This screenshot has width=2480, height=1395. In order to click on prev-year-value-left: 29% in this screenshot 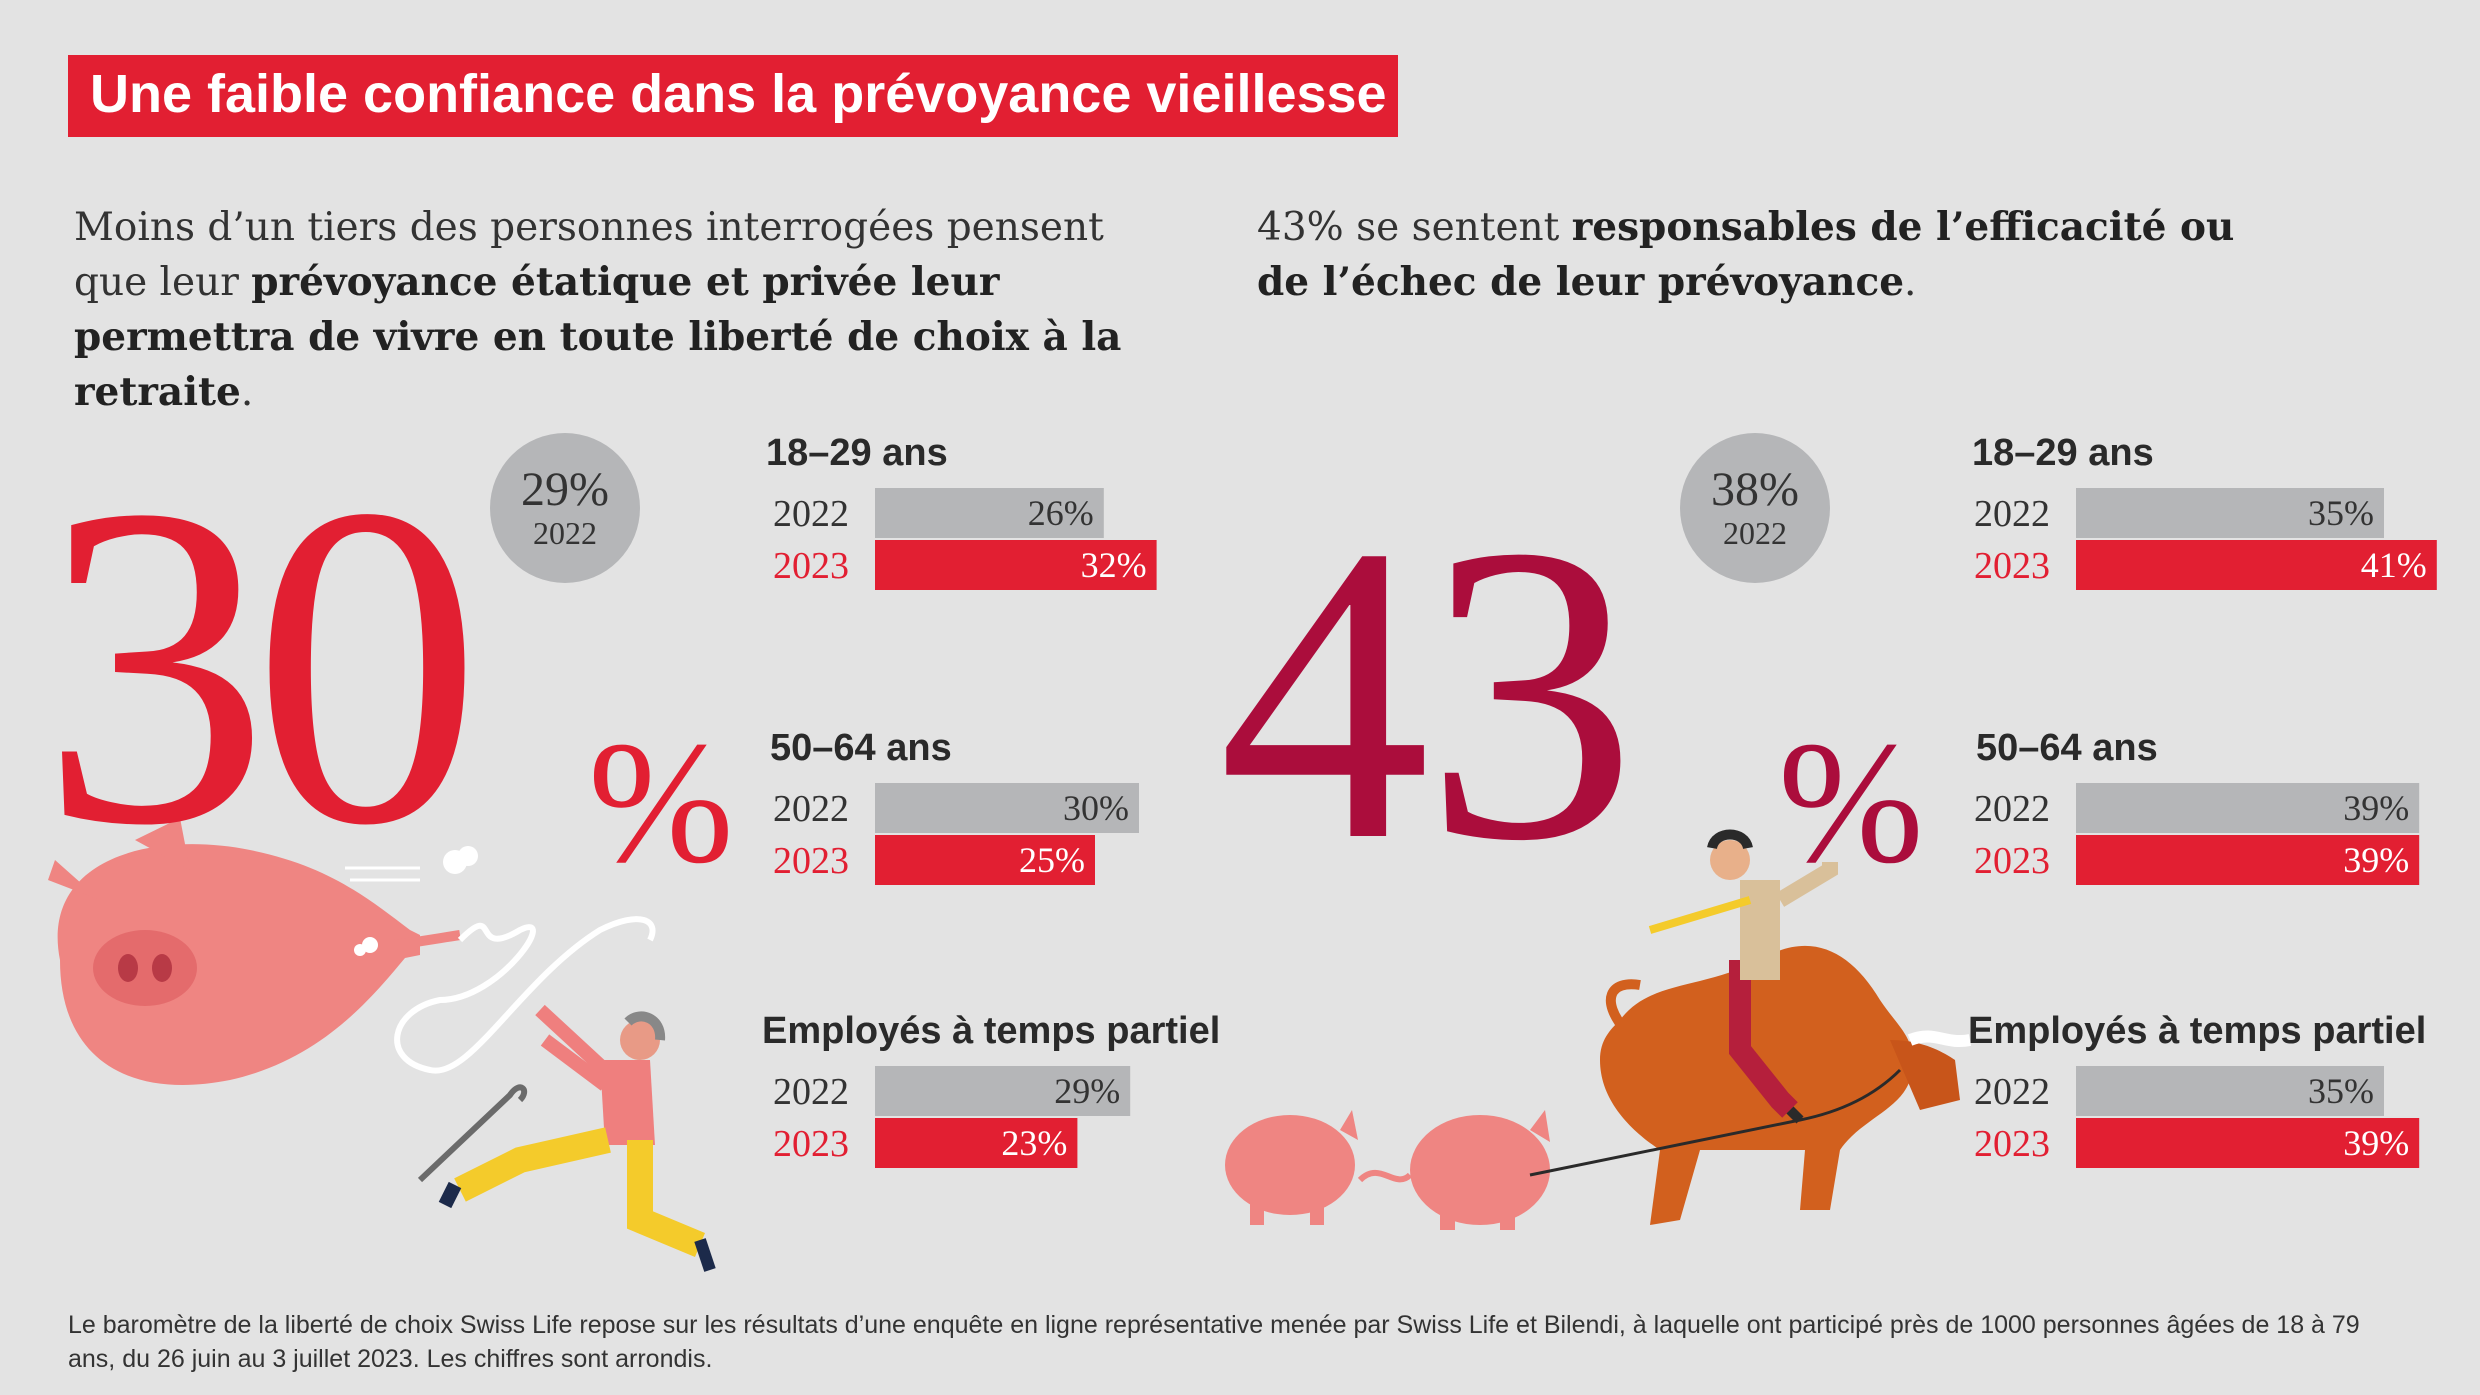, I will do `click(565, 489)`.